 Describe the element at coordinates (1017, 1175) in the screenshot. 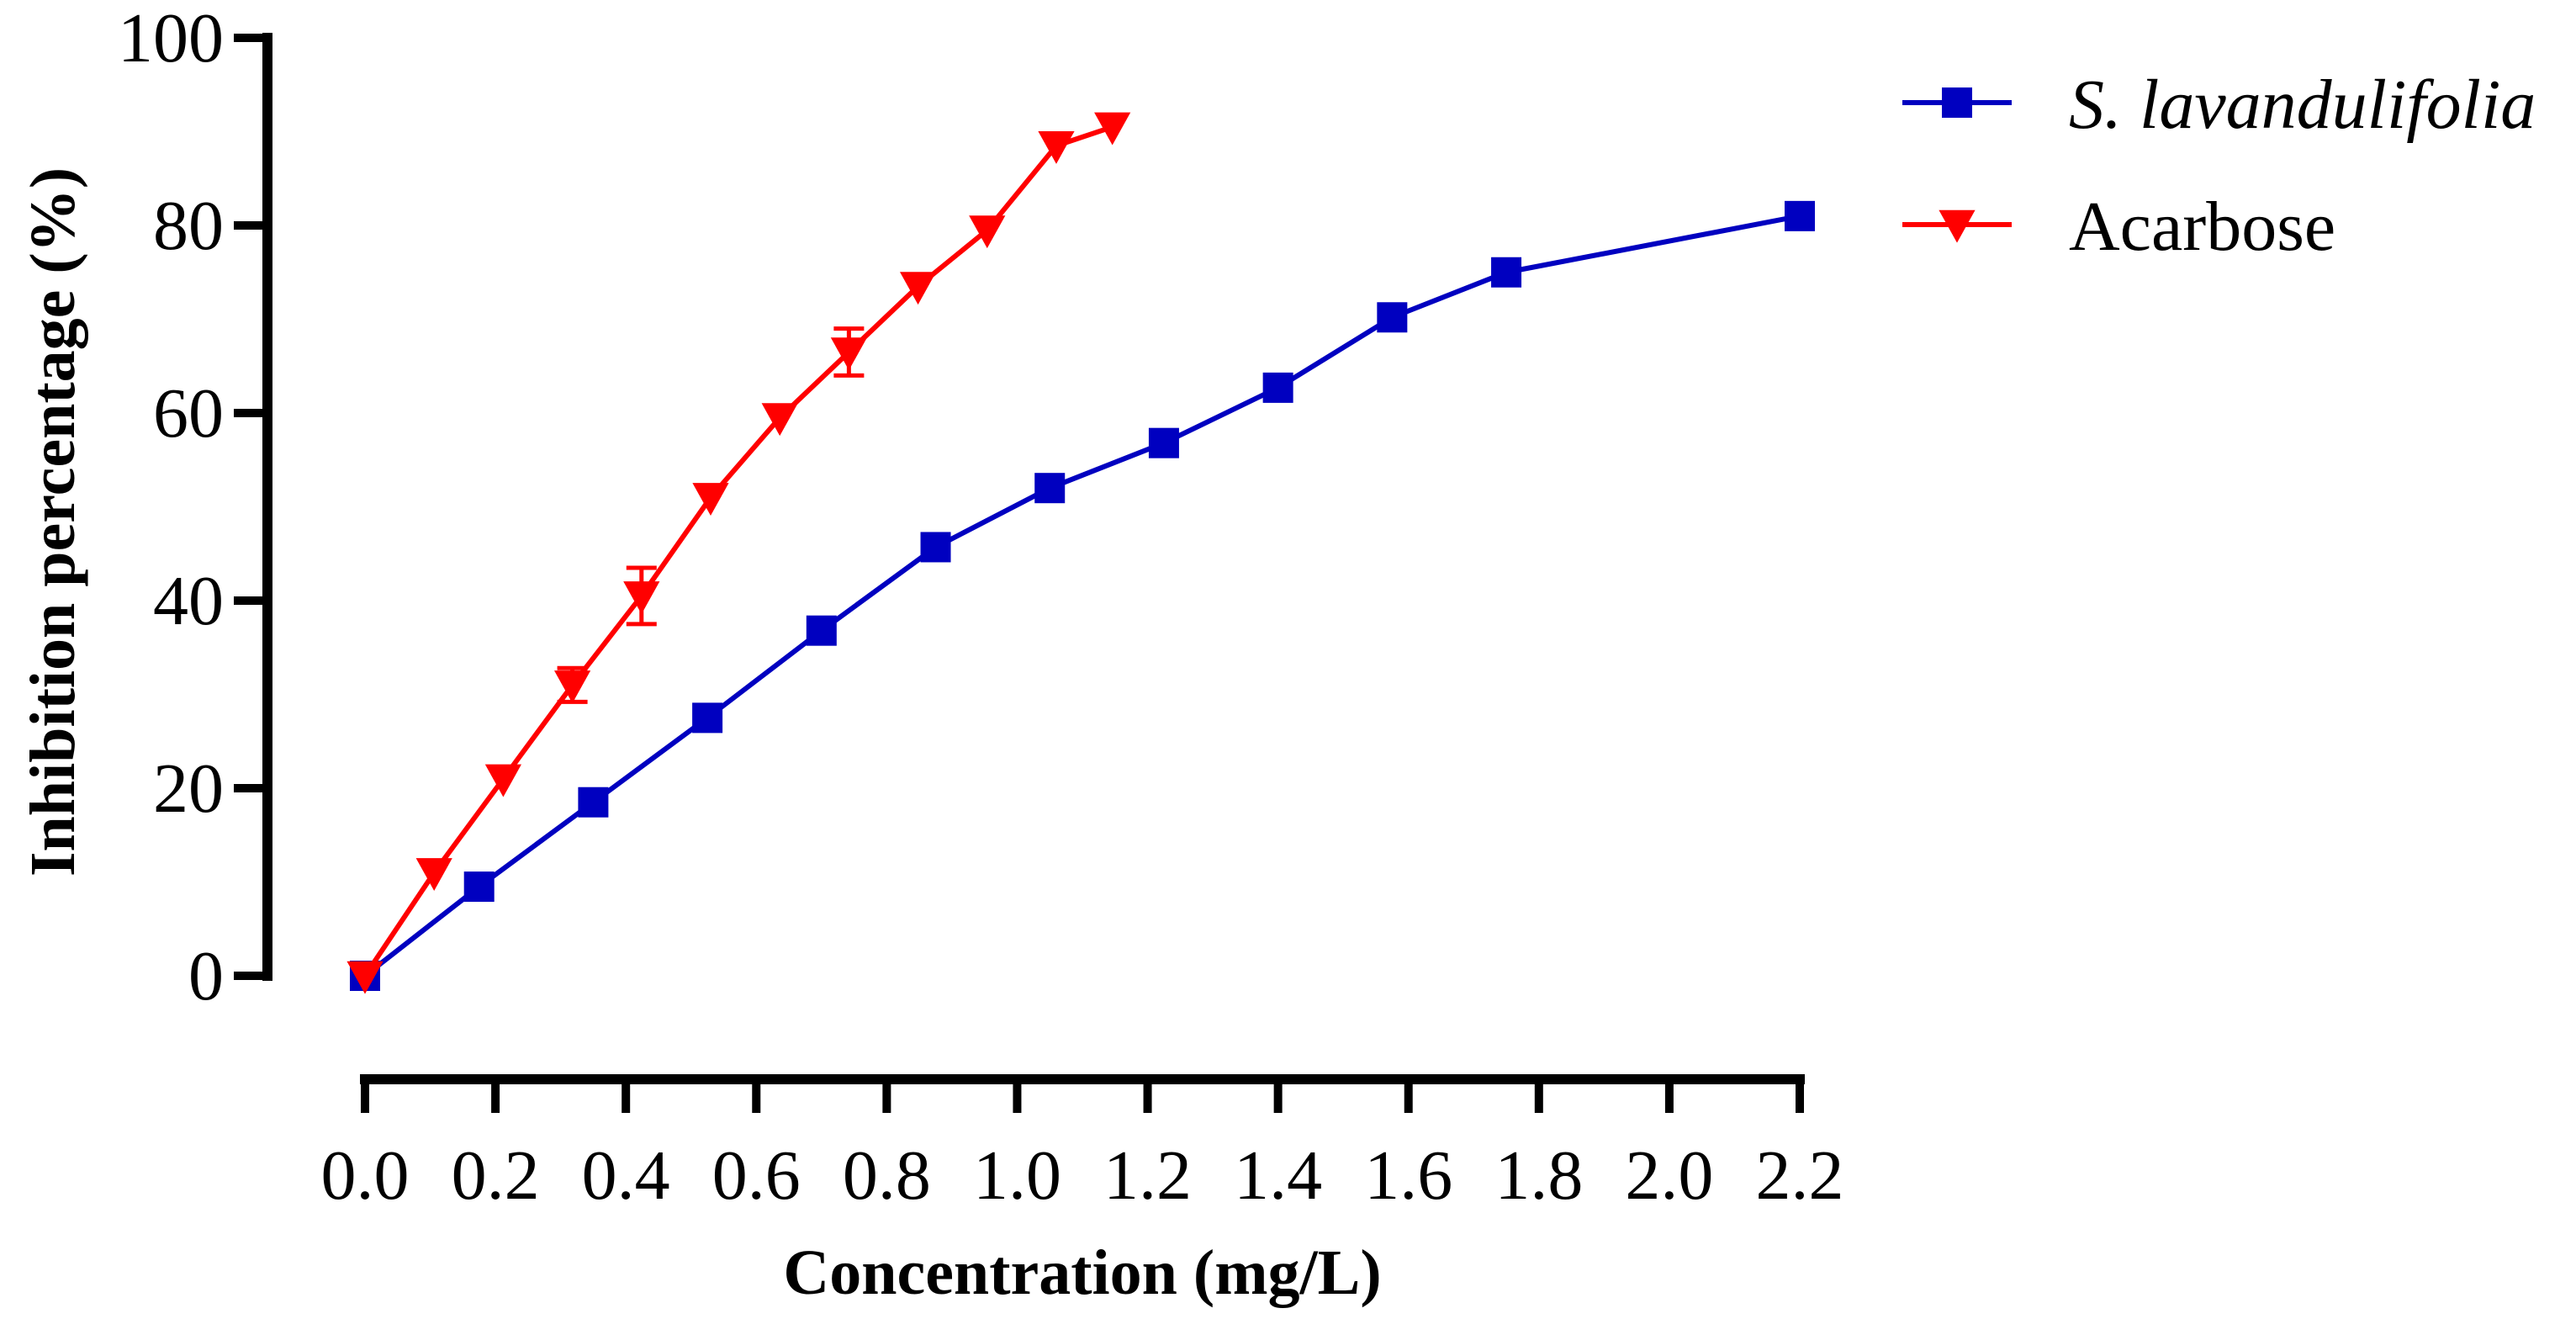

I see `x-tick-label: 1.0` at that location.